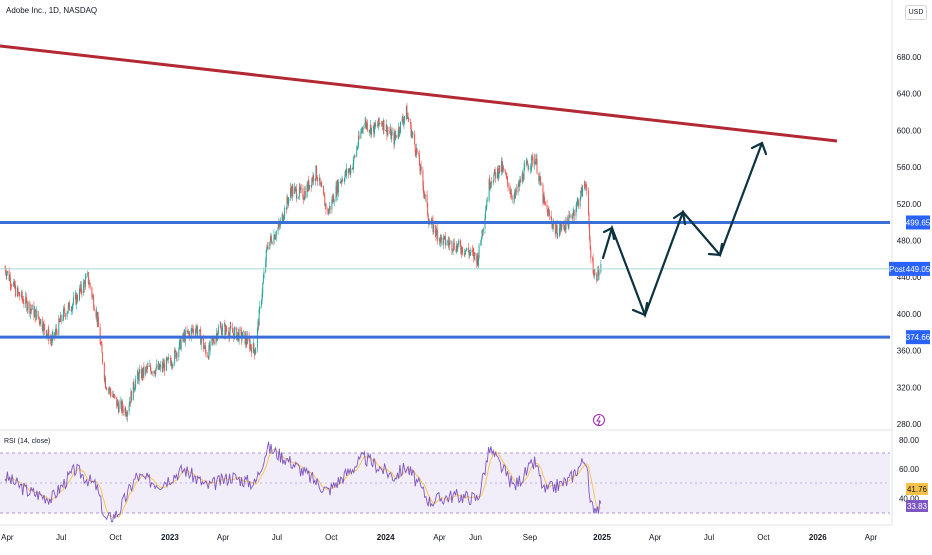  Describe the element at coordinates (599, 420) in the screenshot. I see `event-lightning-icon` at that location.